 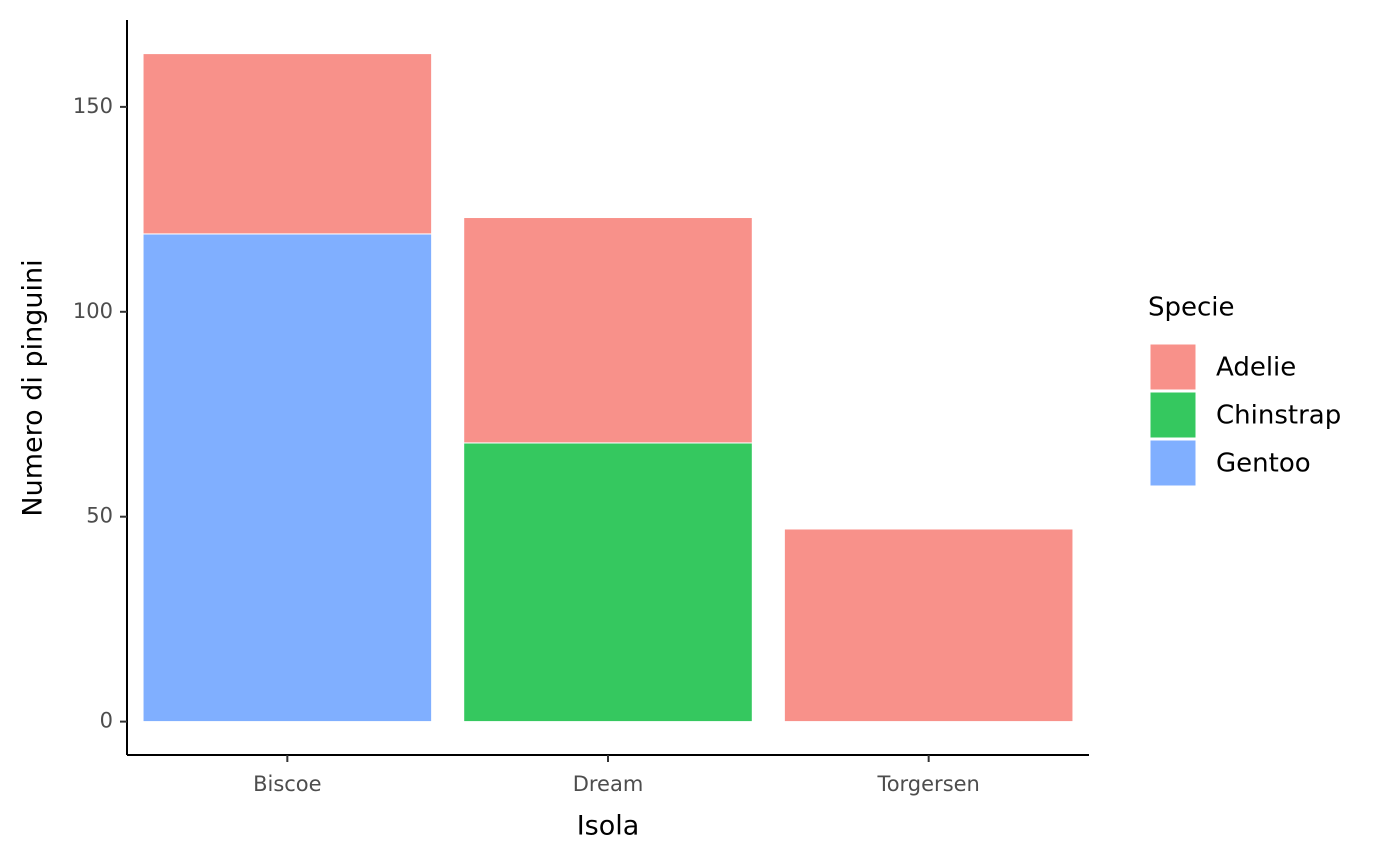 I want to click on x-tick-label: Biscoe, so click(x=287, y=784).